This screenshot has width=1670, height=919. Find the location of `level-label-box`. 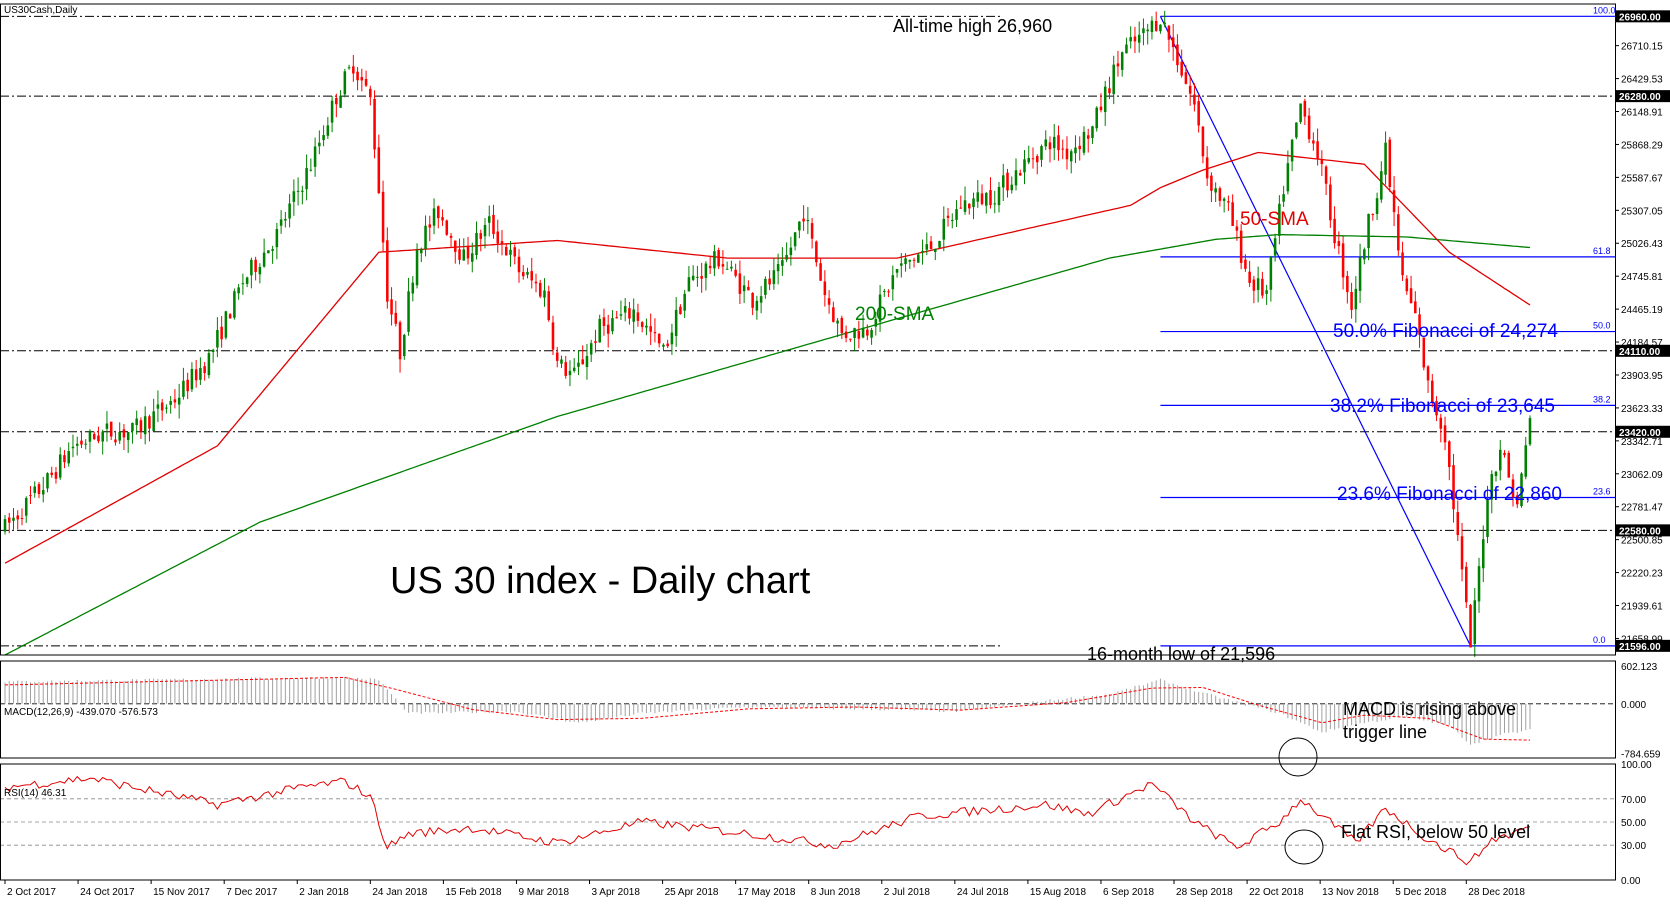

level-label-box is located at coordinates (1643, 530).